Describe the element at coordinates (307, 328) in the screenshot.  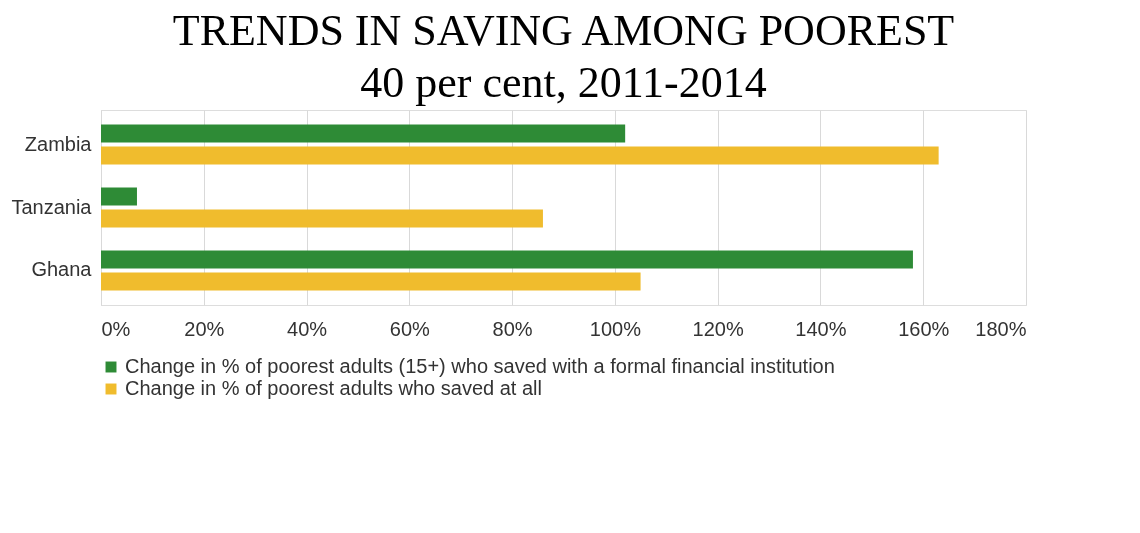
I see `x-tick-label: 40%` at that location.